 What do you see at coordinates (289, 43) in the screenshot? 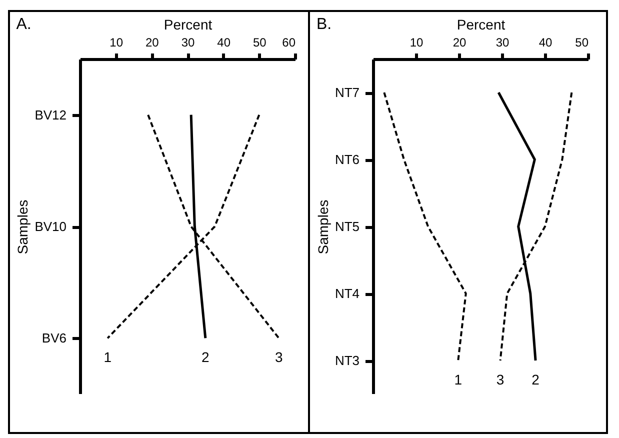
I see `x-tick-label: 60` at bounding box center [289, 43].